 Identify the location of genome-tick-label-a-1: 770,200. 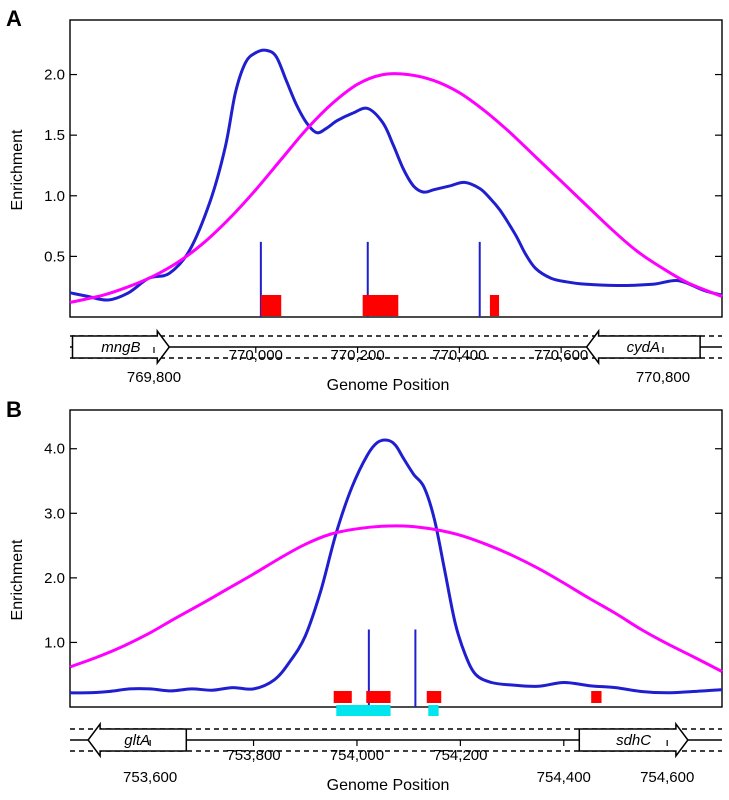
(357, 355).